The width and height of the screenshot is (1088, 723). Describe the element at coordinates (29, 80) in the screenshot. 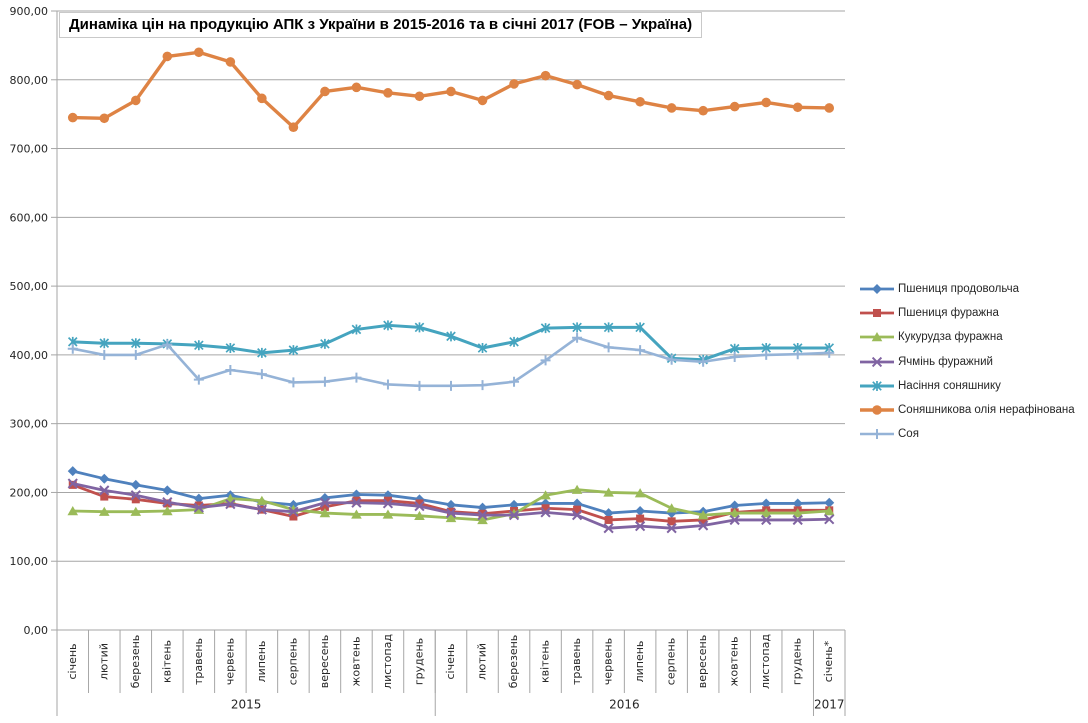

I see `y-axis-label: 800,00` at that location.